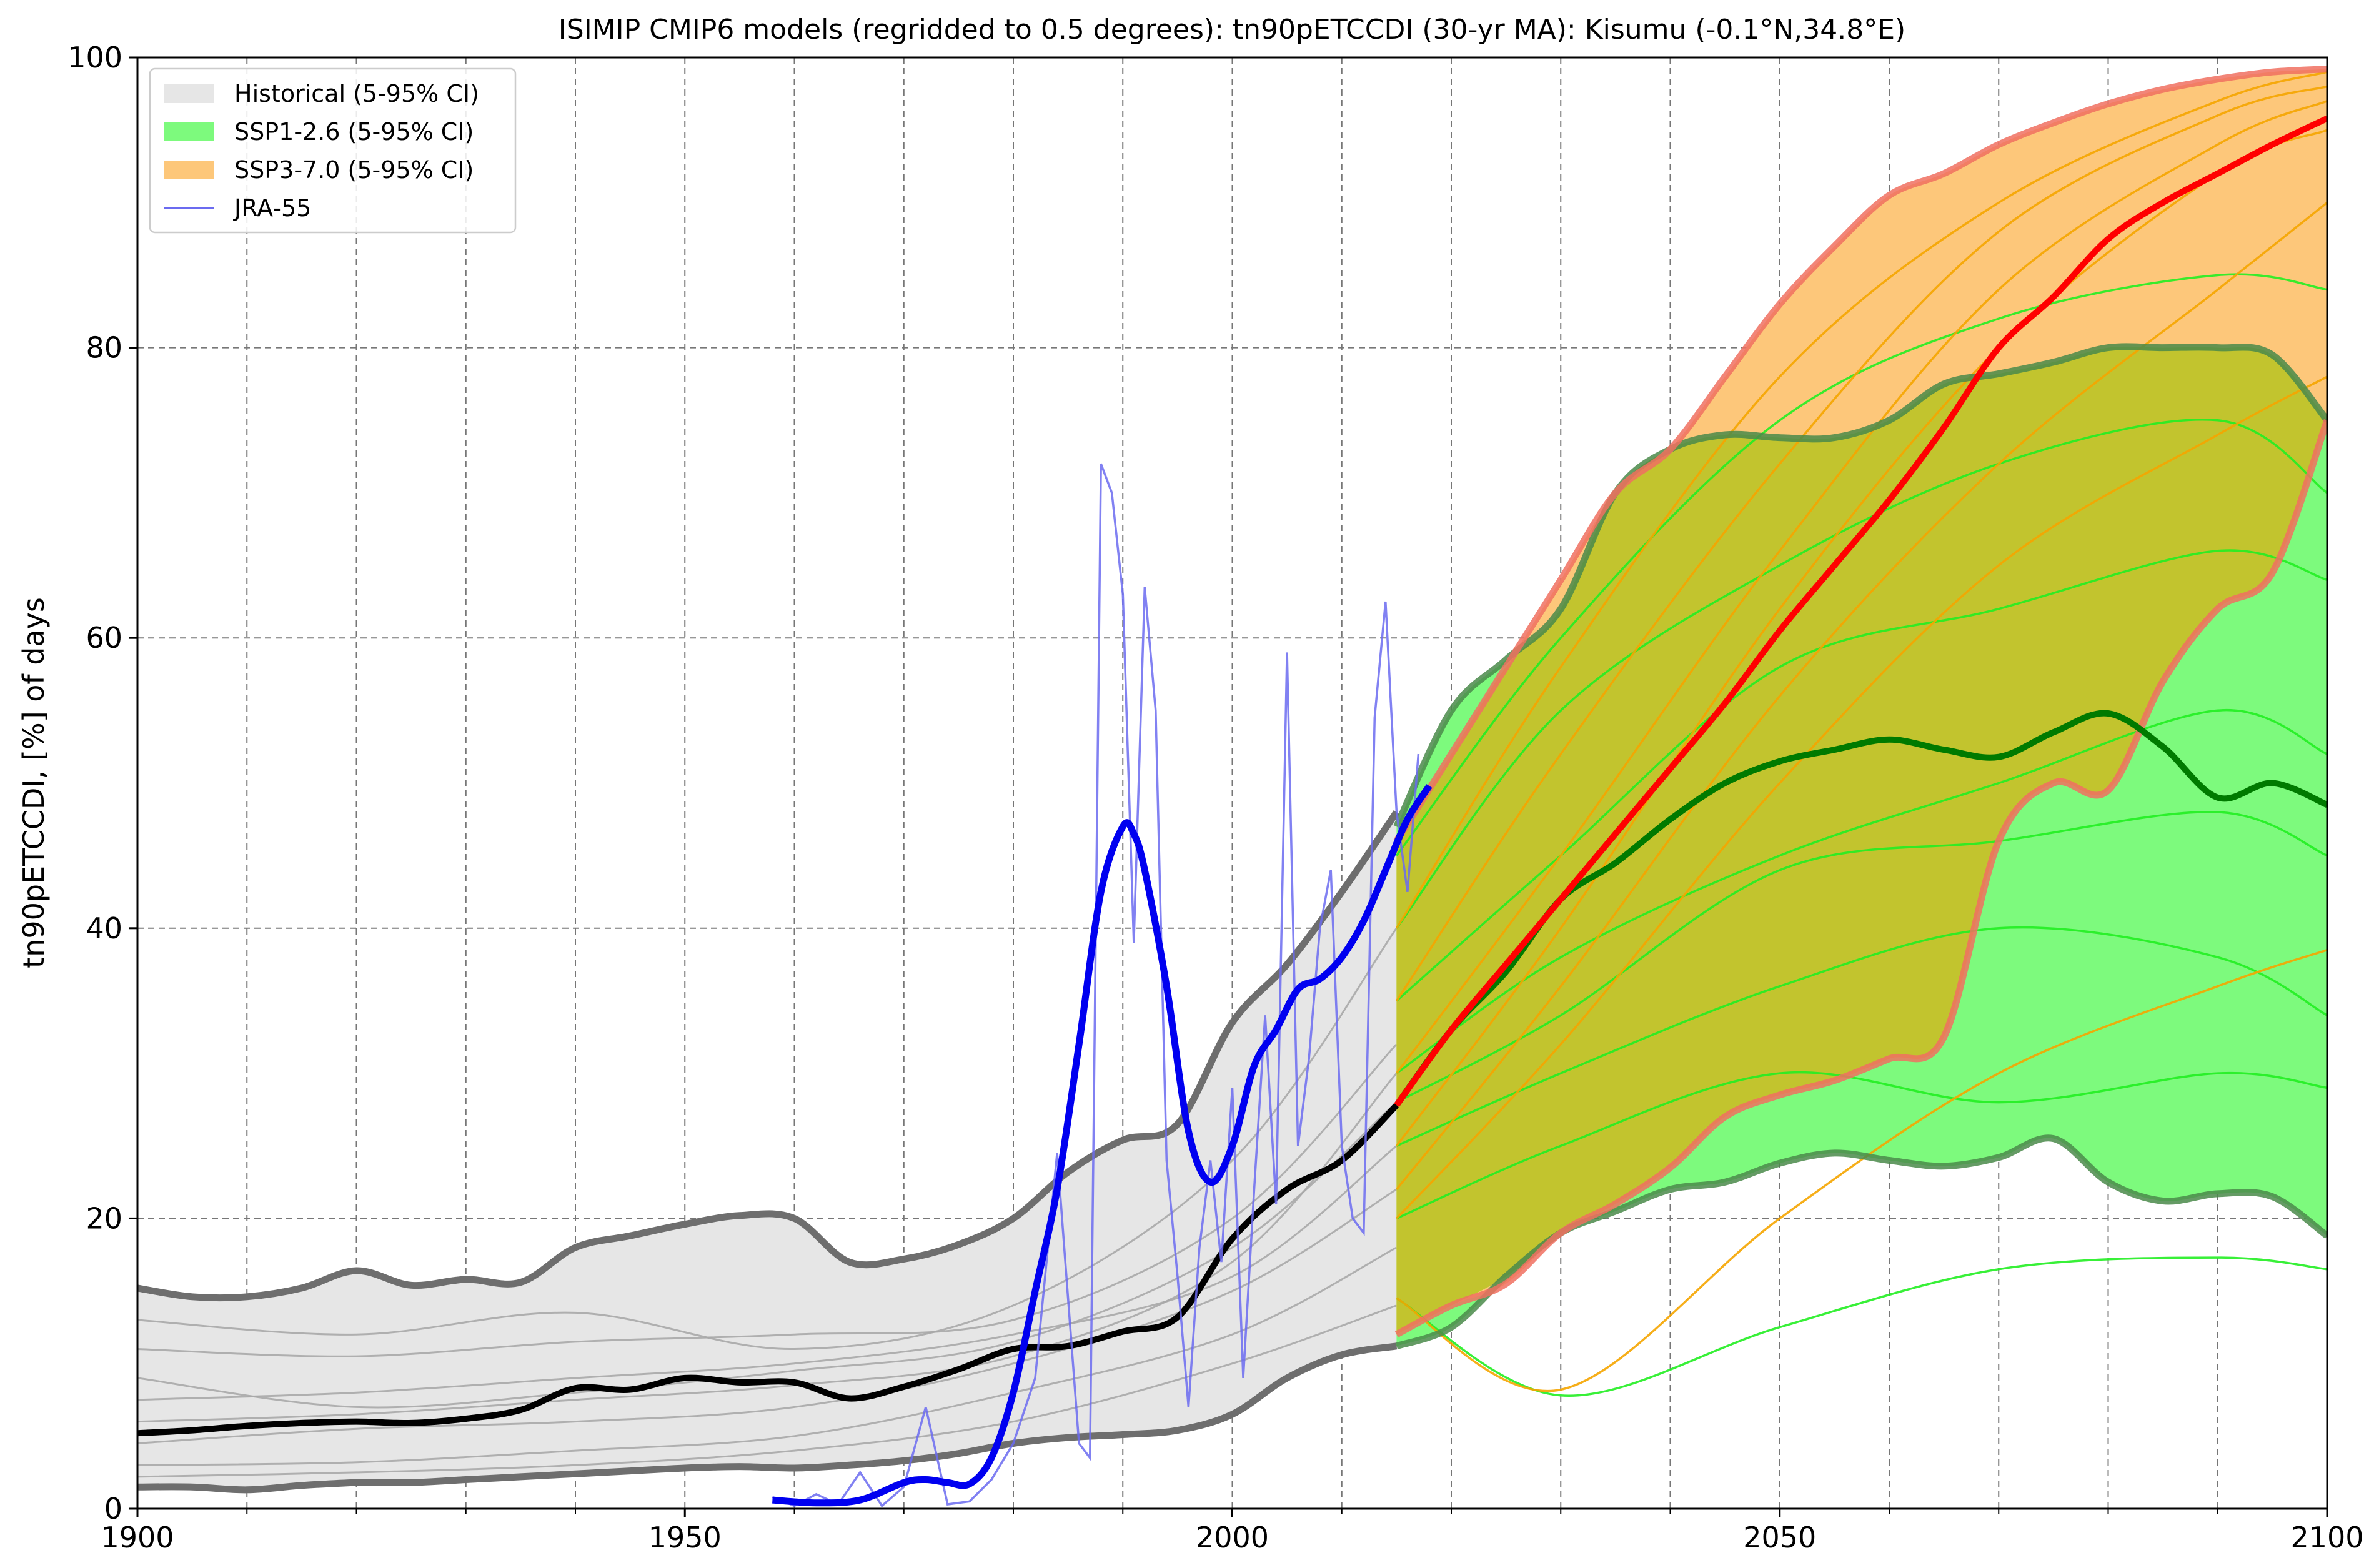 This screenshot has height=1568, width=2374. What do you see at coordinates (104, 638) in the screenshot?
I see `y-tick-label: 60` at bounding box center [104, 638].